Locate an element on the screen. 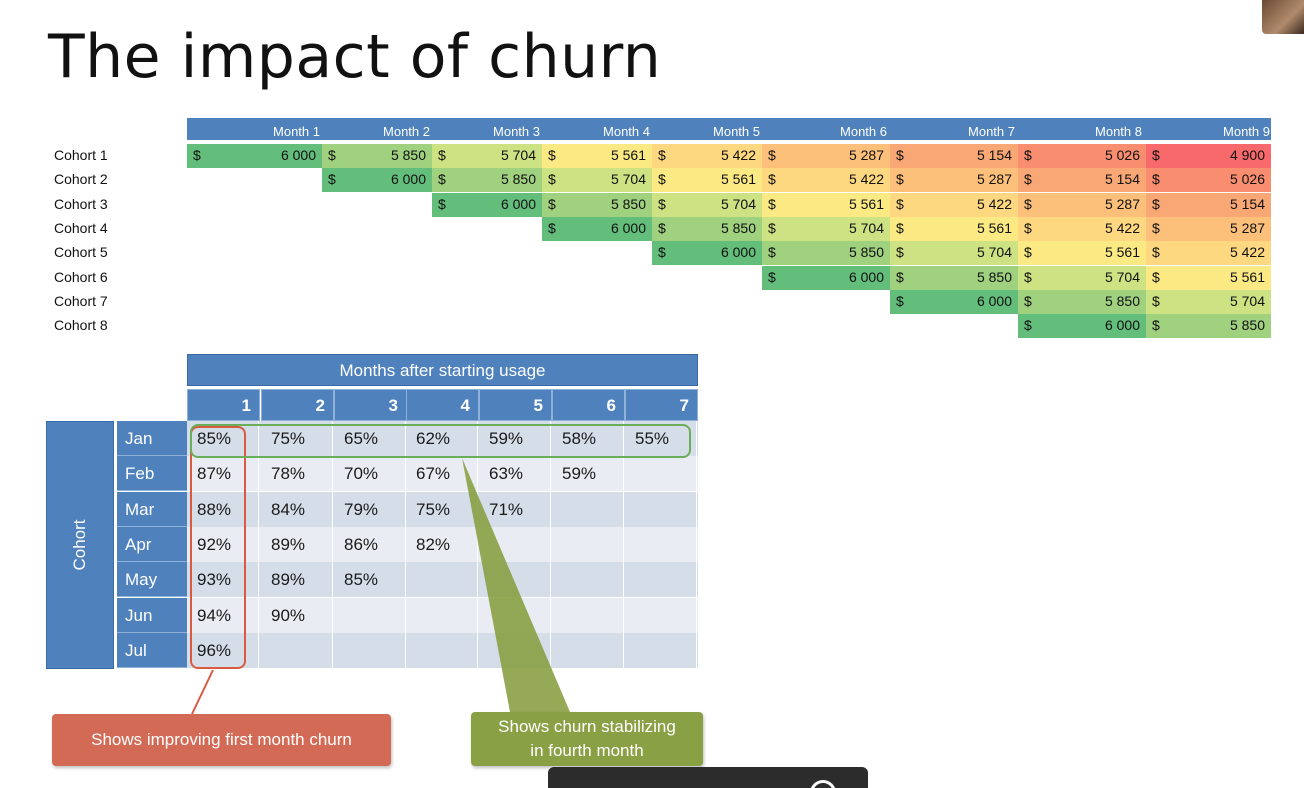  revenue-month-header: Month 5 is located at coordinates (736, 131).